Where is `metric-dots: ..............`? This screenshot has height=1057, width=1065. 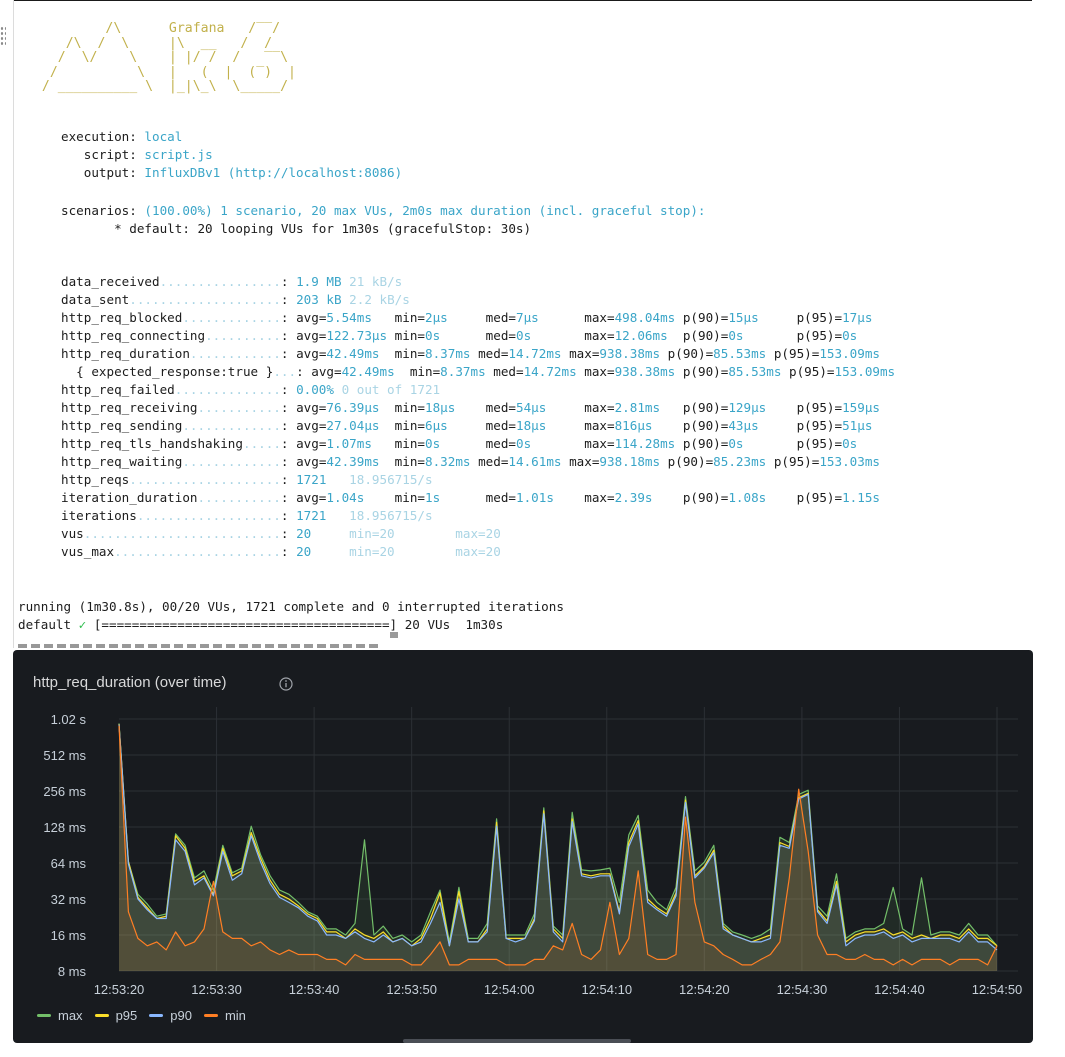 metric-dots: .............. is located at coordinates (227, 389).